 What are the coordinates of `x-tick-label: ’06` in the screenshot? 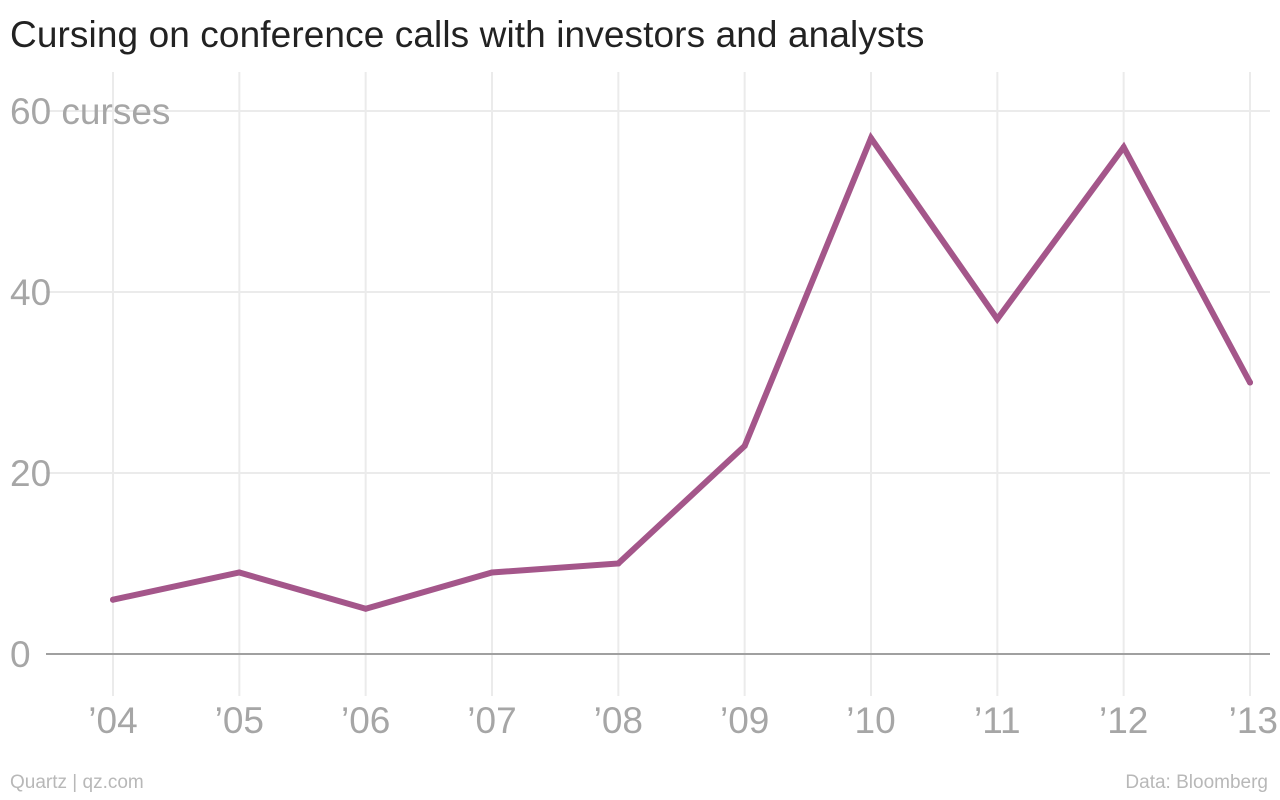 It's located at (365, 720).